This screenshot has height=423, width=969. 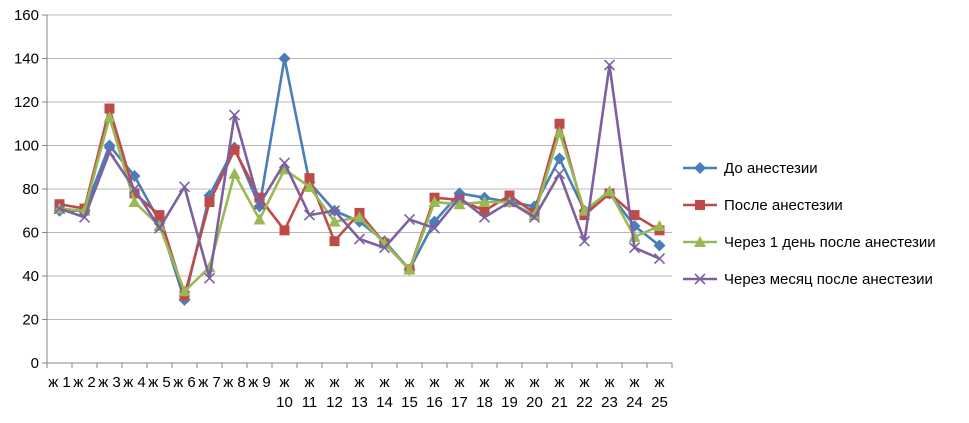 What do you see at coordinates (26, 102) in the screenshot?
I see `y-tick-label: 120` at bounding box center [26, 102].